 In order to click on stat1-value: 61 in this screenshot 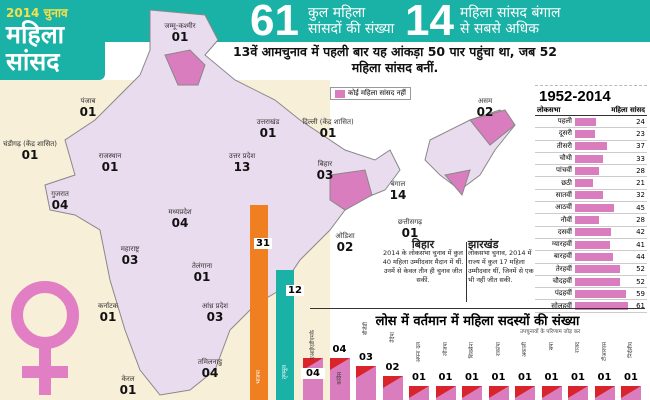, I will do `click(274, 22)`.